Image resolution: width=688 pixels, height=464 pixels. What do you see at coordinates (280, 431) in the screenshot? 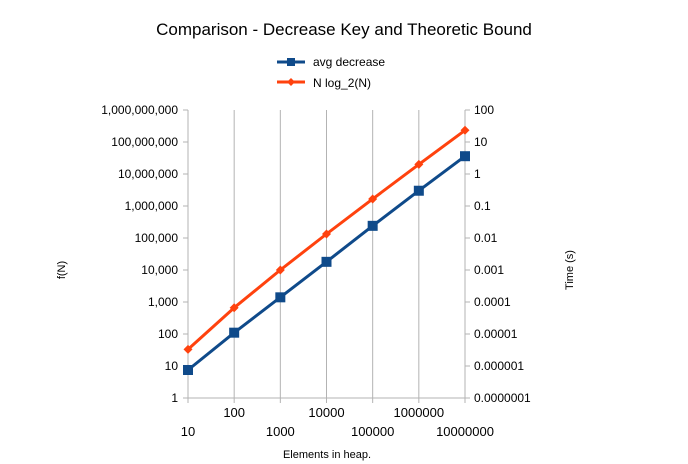
I see `x-tick-label: 1000` at bounding box center [280, 431].